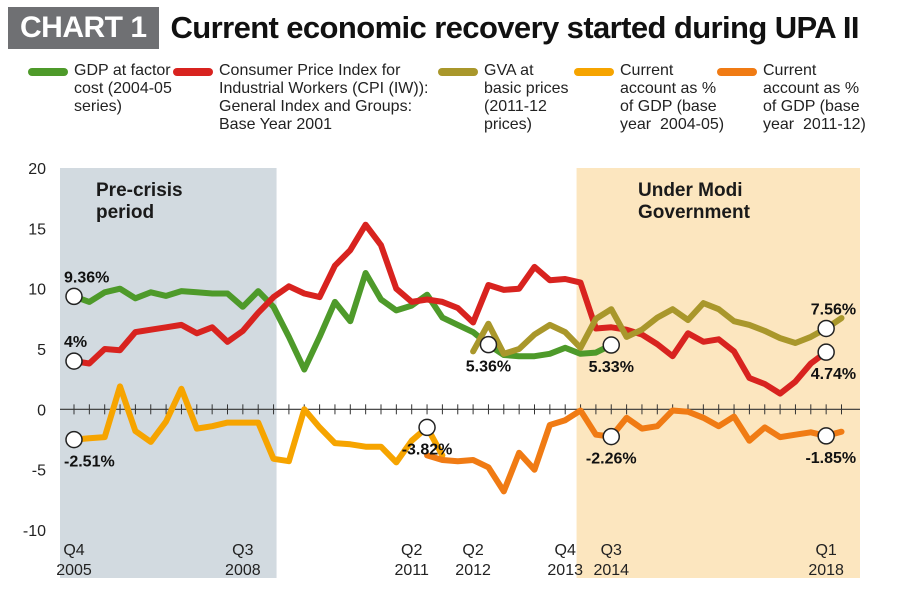 Image resolution: width=900 pixels, height=599 pixels. I want to click on x-tick-label-11-1: 2008, so click(243, 570).